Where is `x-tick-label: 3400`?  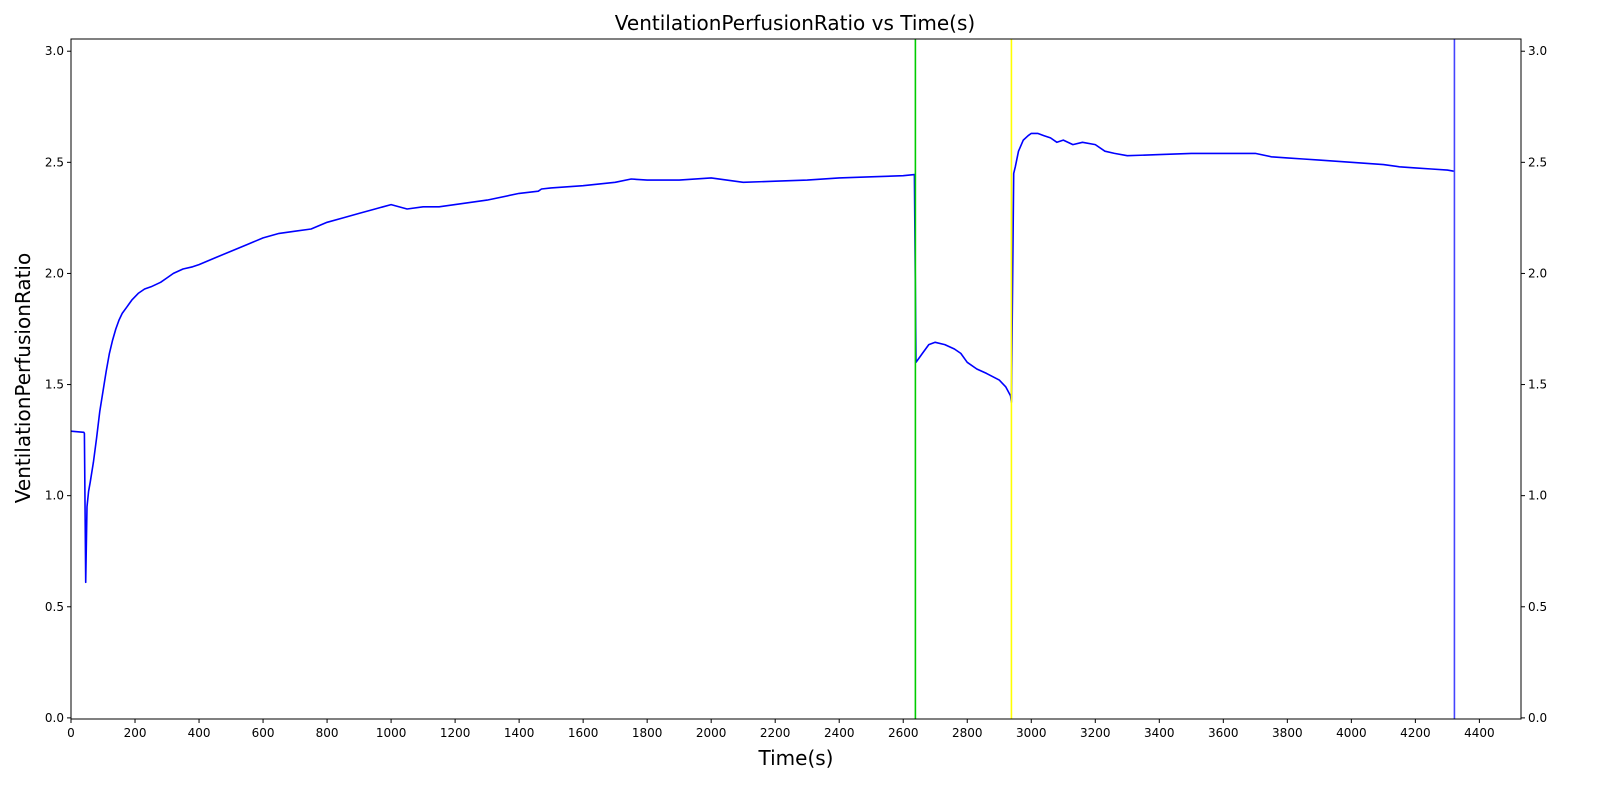 x-tick-label: 3400 is located at coordinates (1159, 733).